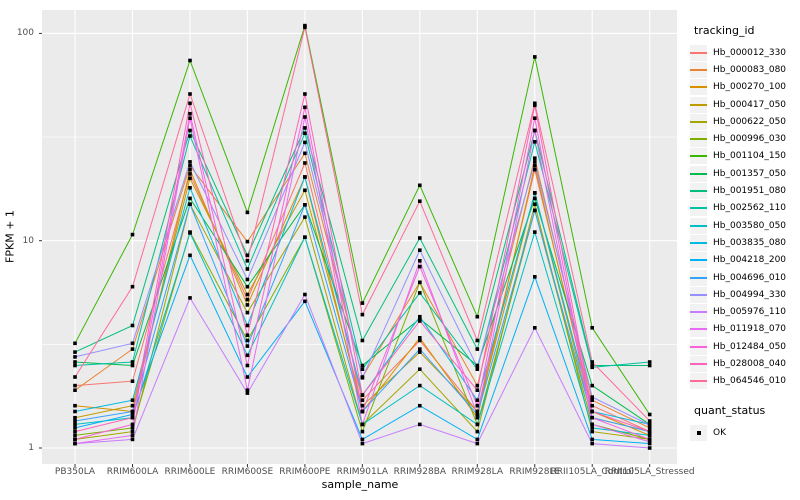  Describe the element at coordinates (28, 240) in the screenshot. I see `y-tick-label: 10` at that location.